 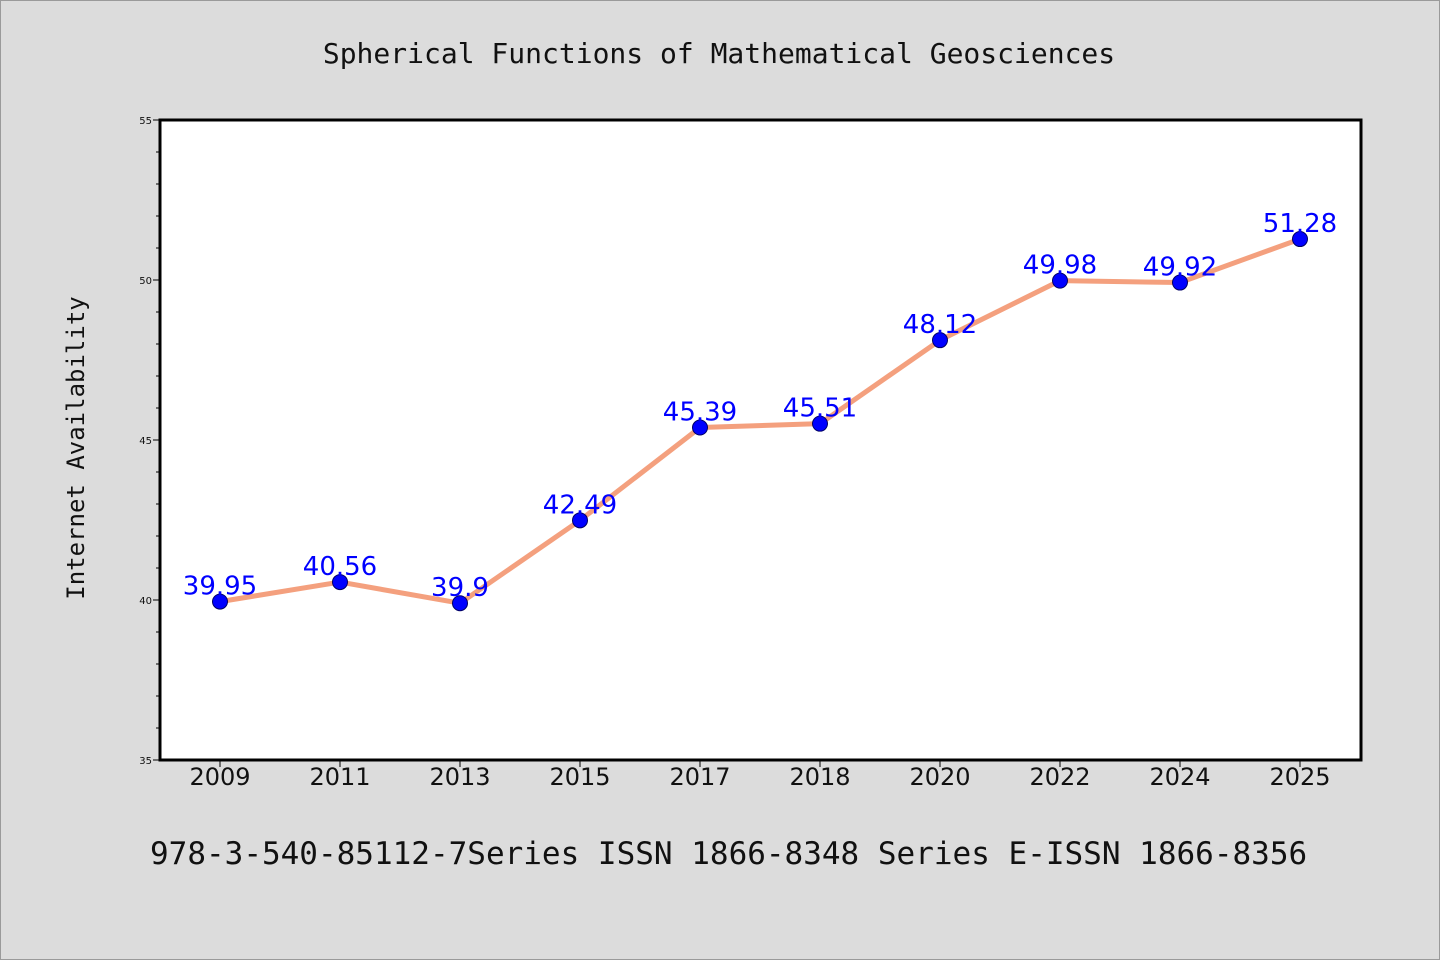 What do you see at coordinates (939, 777) in the screenshot?
I see `x-tick-label: 2020` at bounding box center [939, 777].